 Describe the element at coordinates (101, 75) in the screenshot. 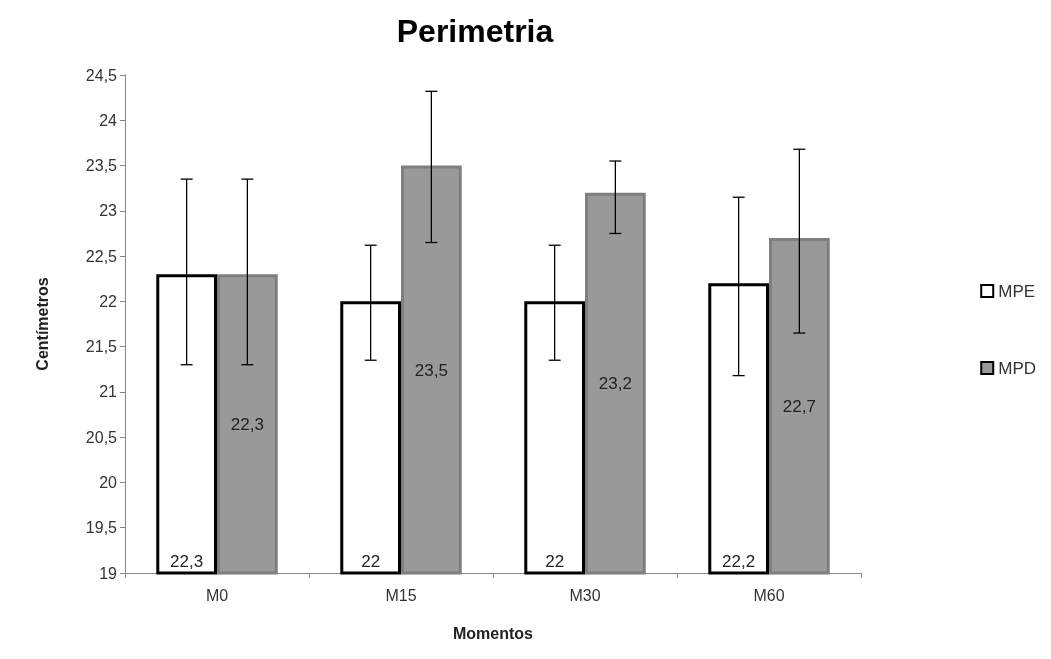

I see `y-tick-label: 24,5` at that location.